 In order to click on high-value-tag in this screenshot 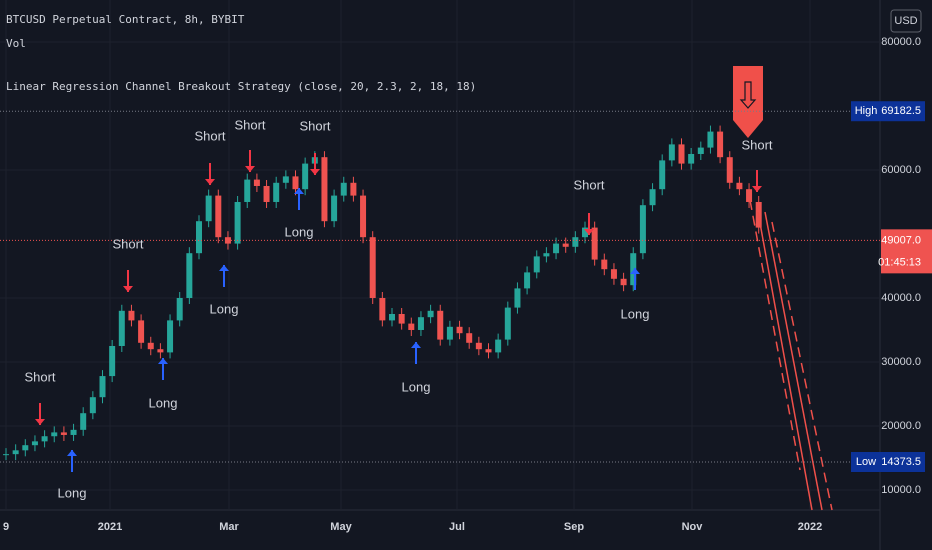, I will do `click(903, 111)`.